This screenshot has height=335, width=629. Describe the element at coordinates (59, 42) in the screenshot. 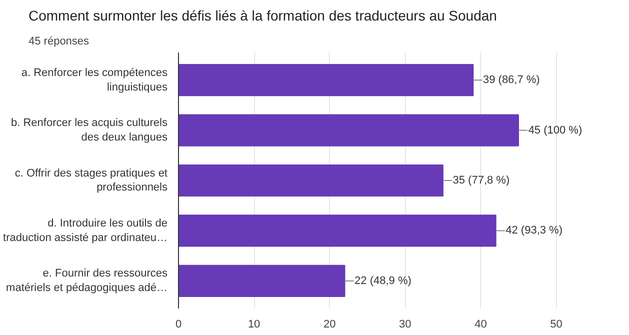

I see `text: 45 réponses` at that location.